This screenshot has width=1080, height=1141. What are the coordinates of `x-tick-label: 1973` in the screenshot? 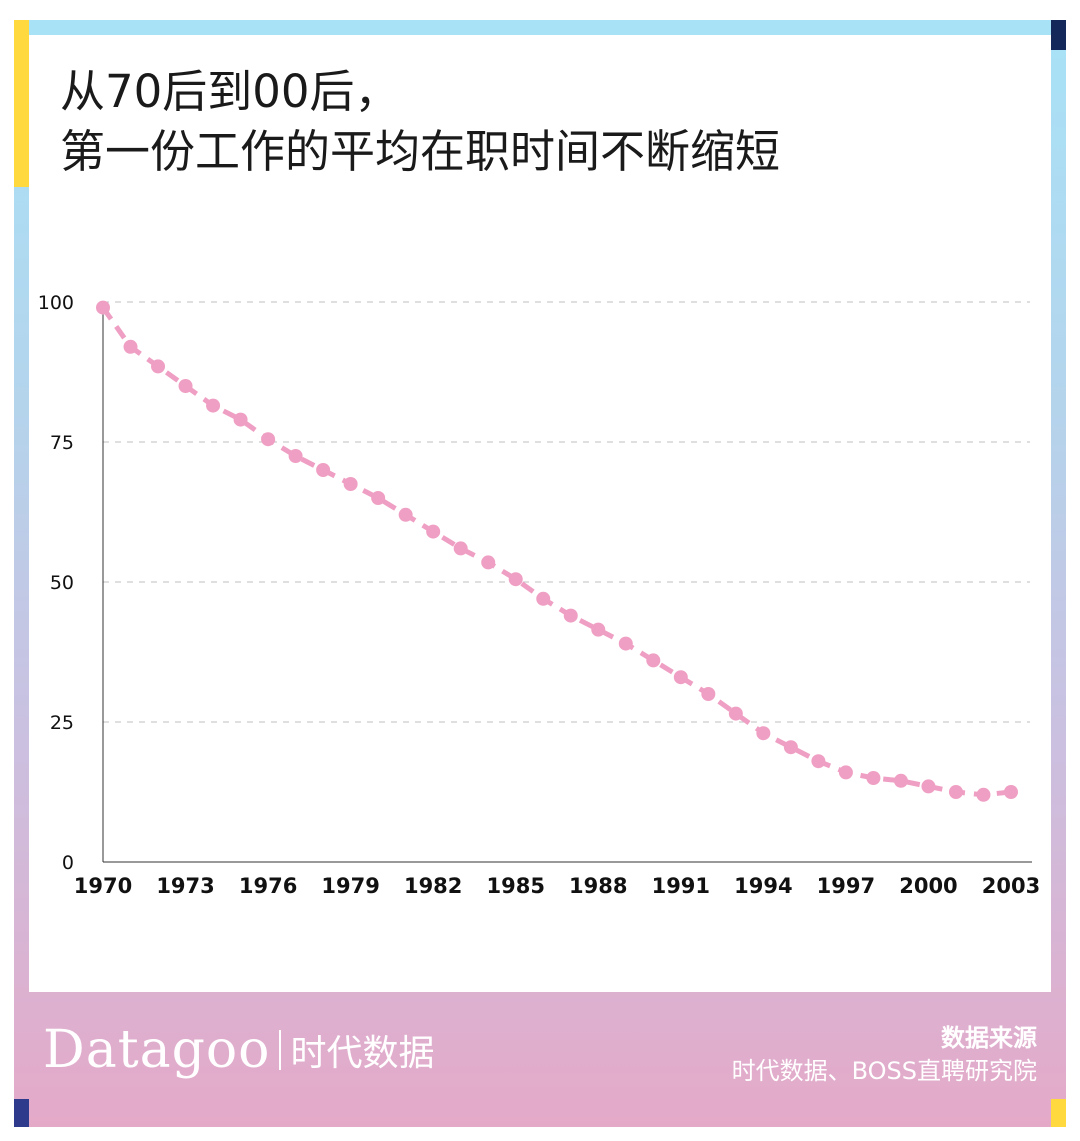 It's located at (185, 886).